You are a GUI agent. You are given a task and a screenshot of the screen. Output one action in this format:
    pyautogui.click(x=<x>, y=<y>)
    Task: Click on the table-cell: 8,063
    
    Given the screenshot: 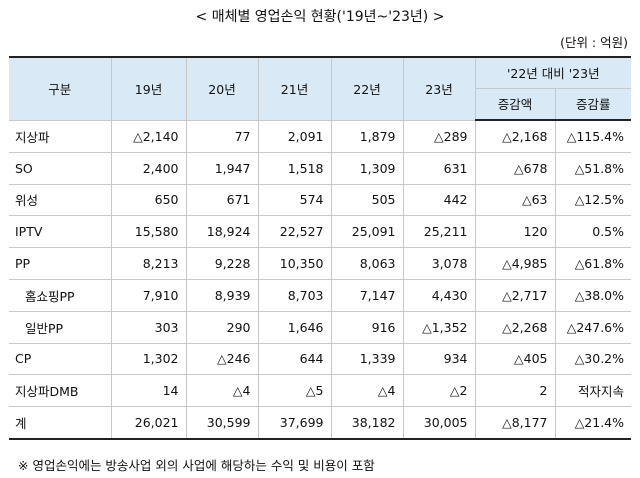 What is the action you would take?
    pyautogui.click(x=367, y=263)
    